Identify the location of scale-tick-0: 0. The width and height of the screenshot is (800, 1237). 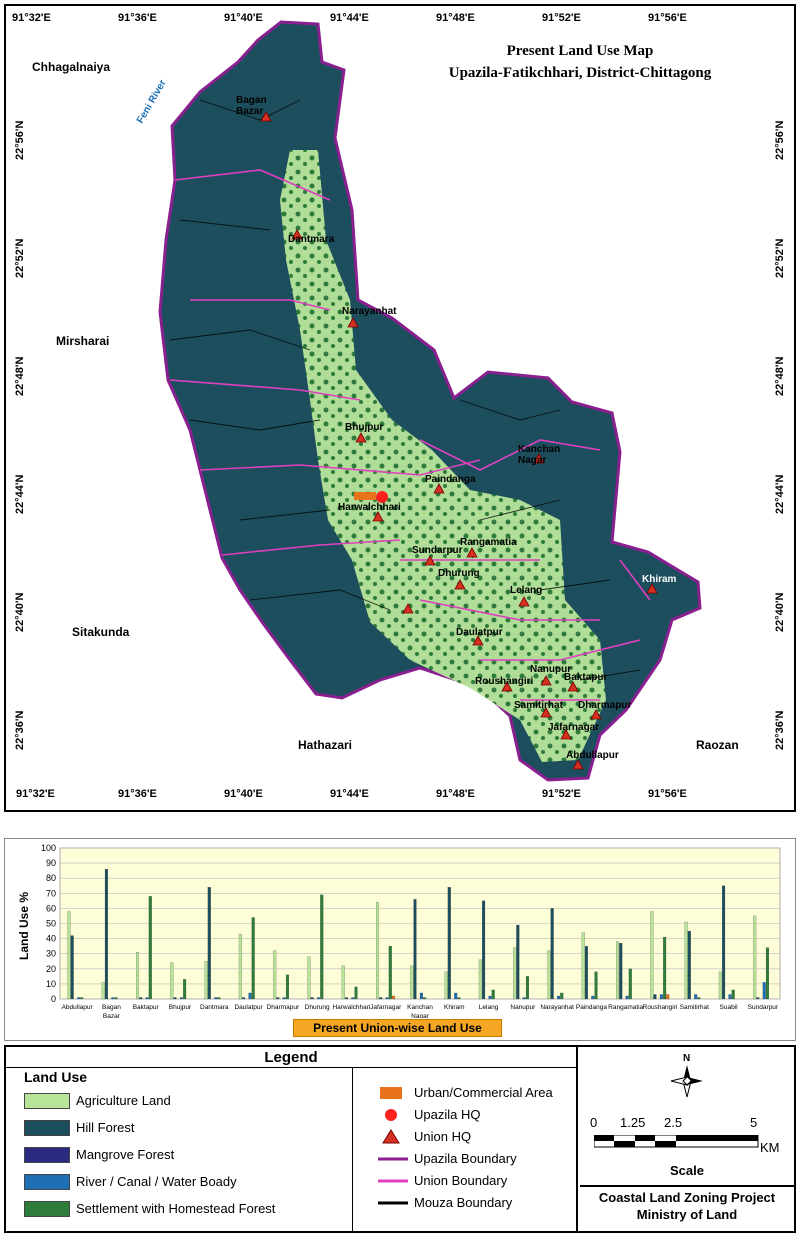
(594, 1122).